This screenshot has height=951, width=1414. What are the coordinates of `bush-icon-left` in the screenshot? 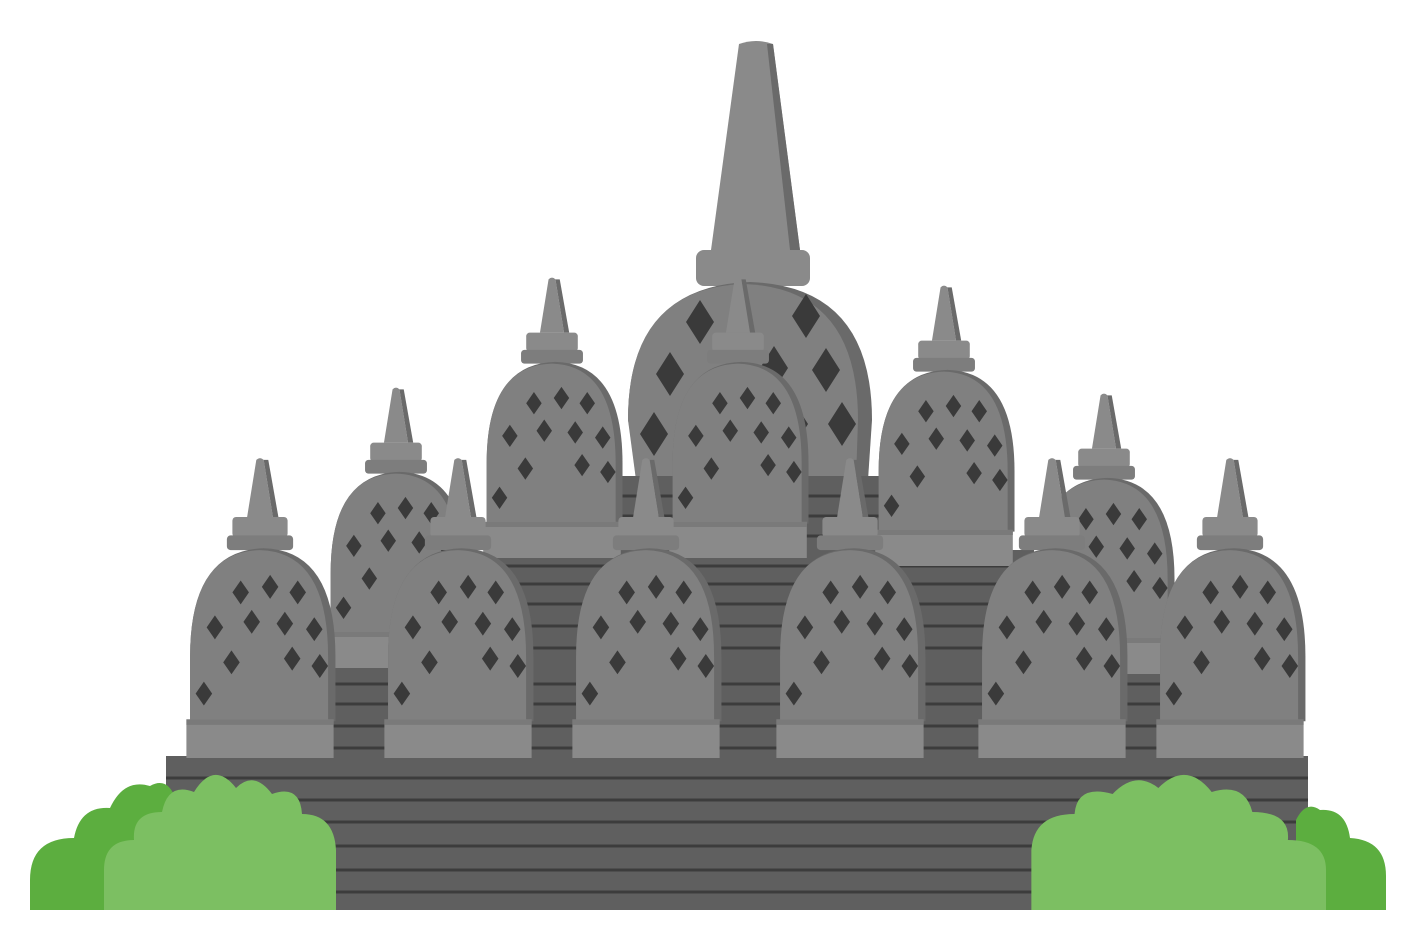 It's located at (183, 842).